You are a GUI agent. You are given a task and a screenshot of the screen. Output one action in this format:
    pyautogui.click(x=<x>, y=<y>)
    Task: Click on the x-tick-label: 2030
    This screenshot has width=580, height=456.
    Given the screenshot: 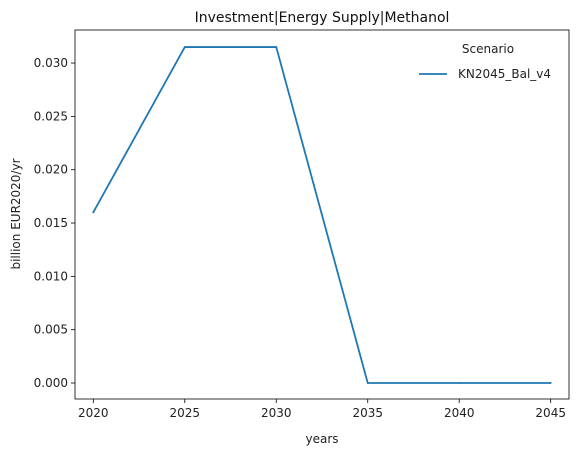 What is the action you would take?
    pyautogui.click(x=276, y=413)
    